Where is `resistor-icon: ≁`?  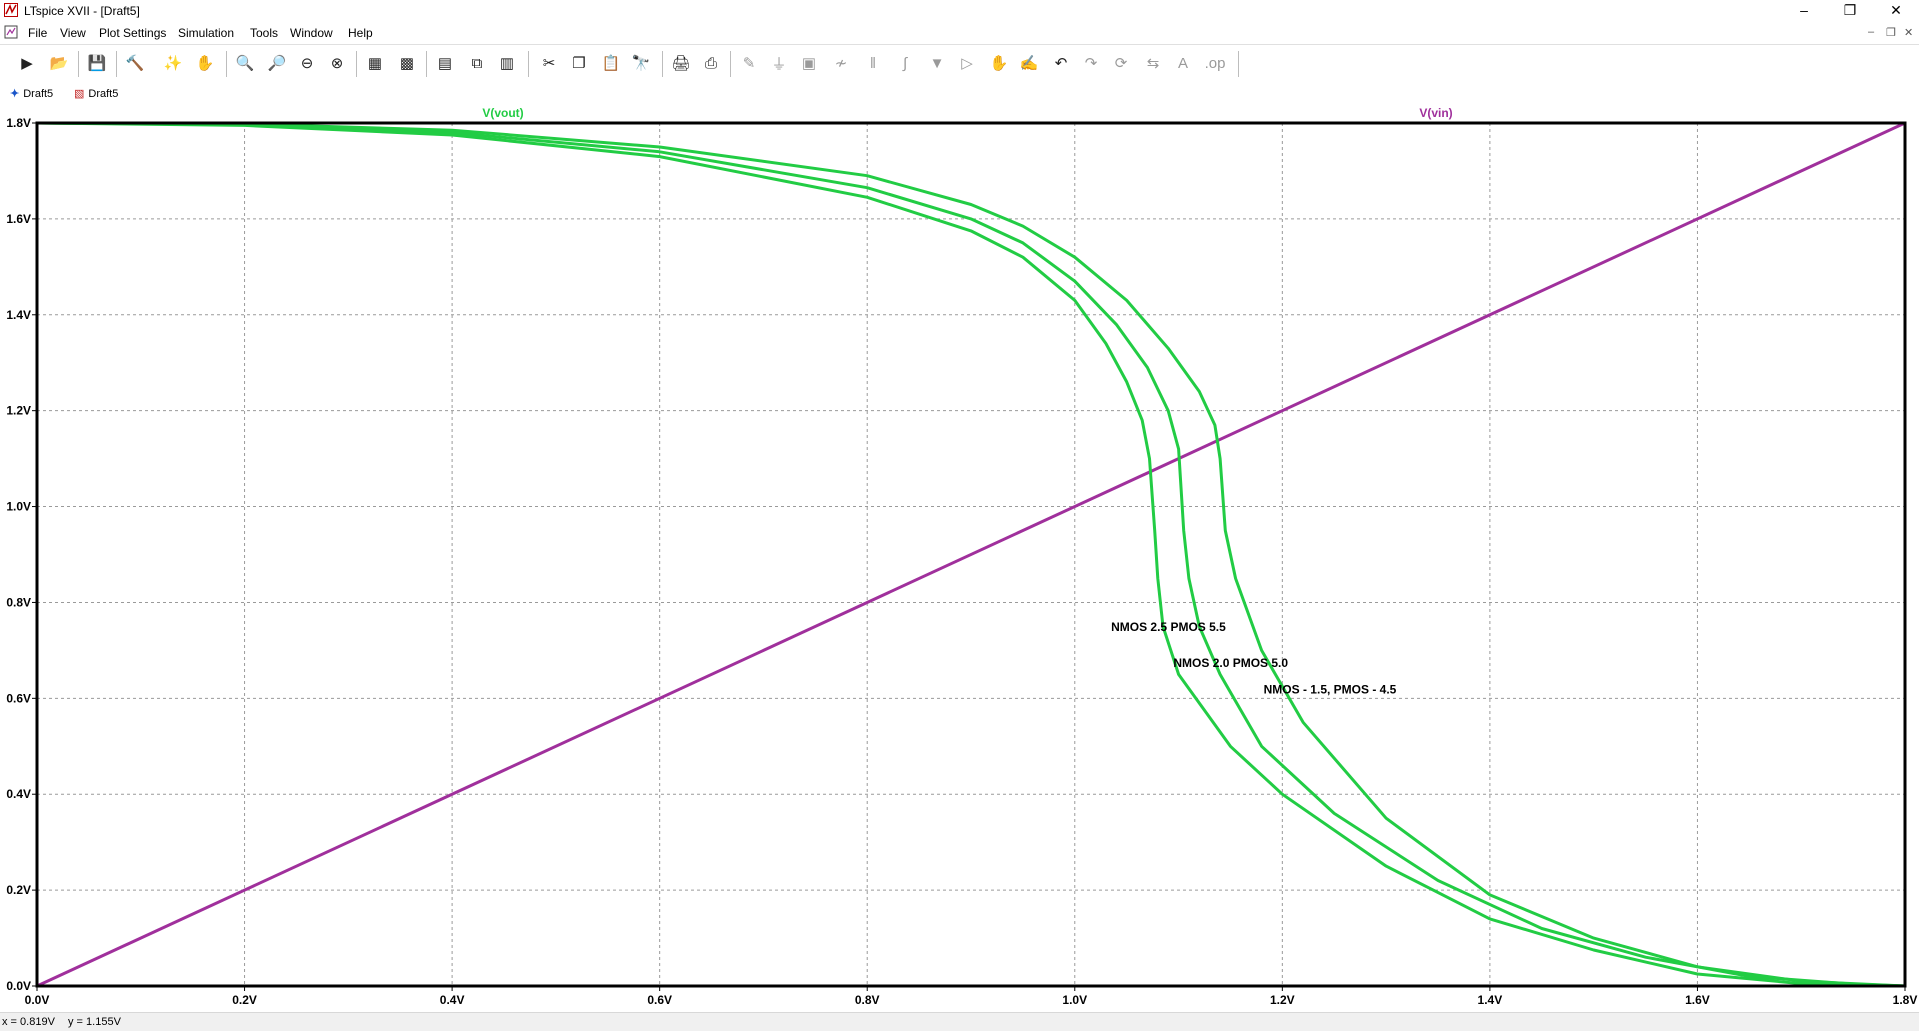
resistor-icon: ≁ is located at coordinates (841, 63).